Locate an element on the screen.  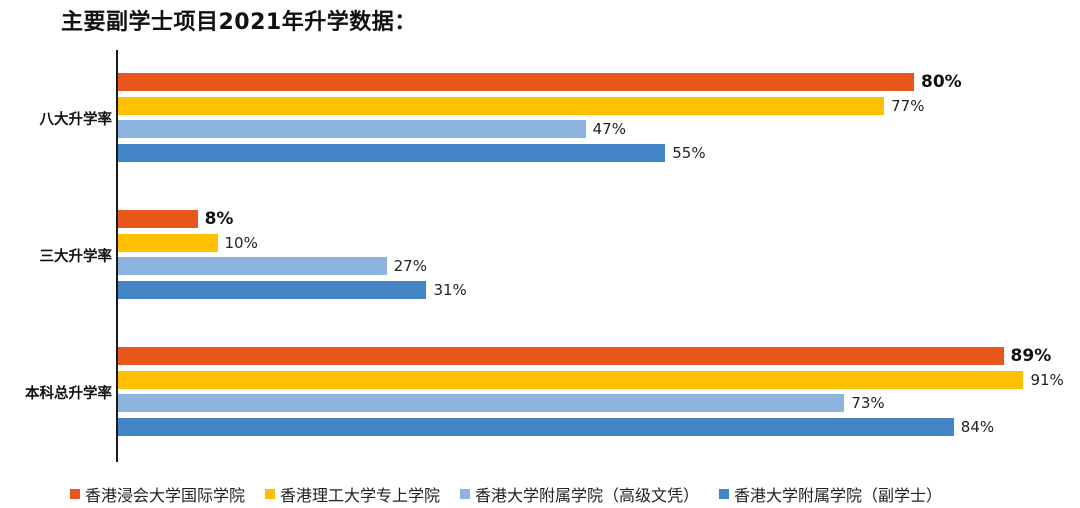
data-label: 27% is located at coordinates (410, 266).